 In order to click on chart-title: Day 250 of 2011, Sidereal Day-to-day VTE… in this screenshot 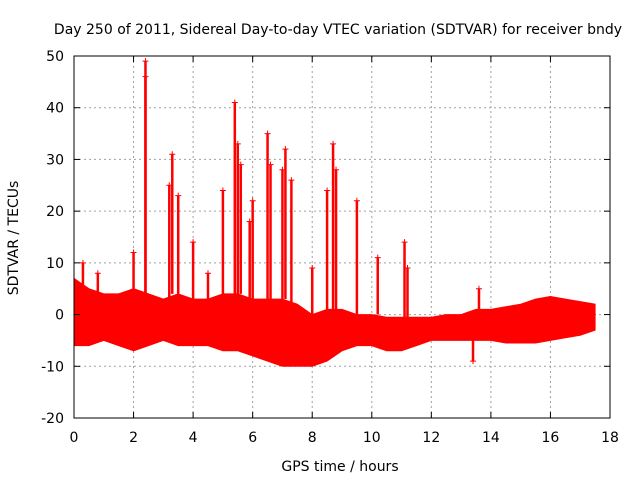, I will do `click(338, 30)`.